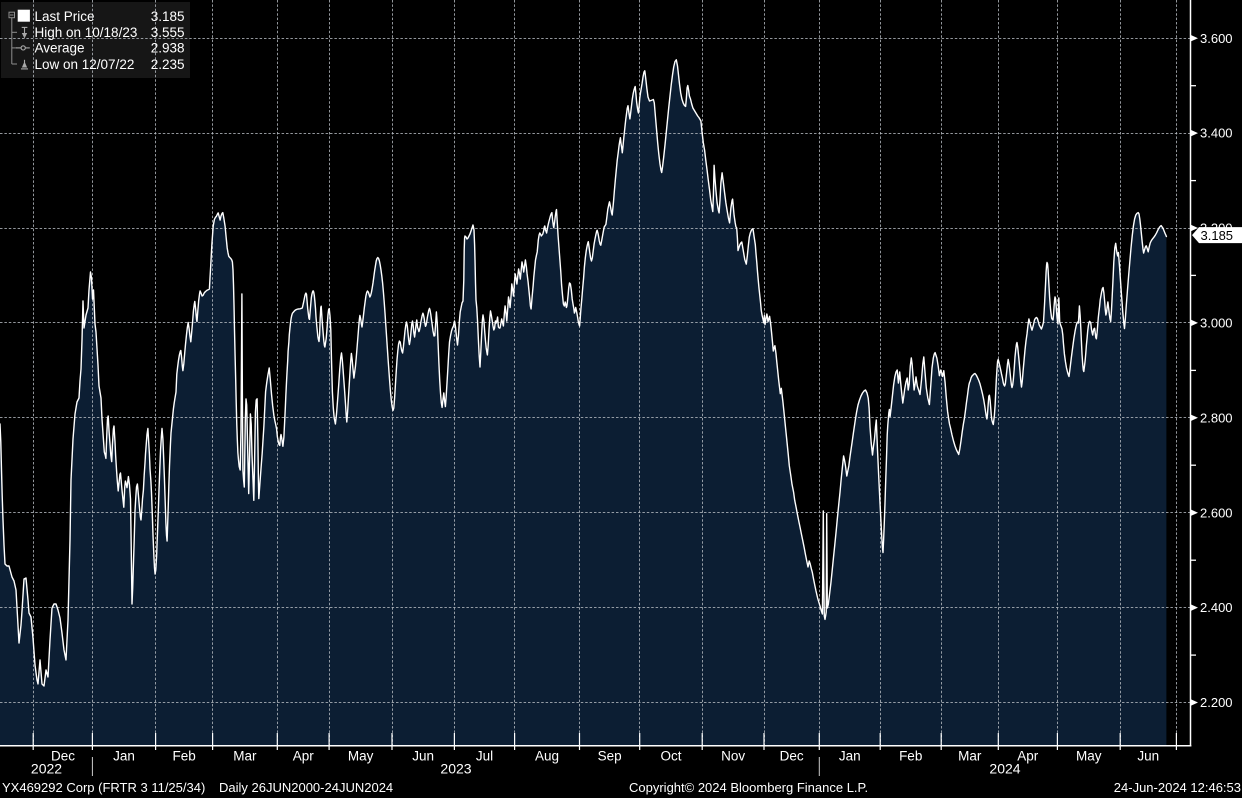  What do you see at coordinates (65, 16) in the screenshot?
I see `svg-text: Last Price` at bounding box center [65, 16].